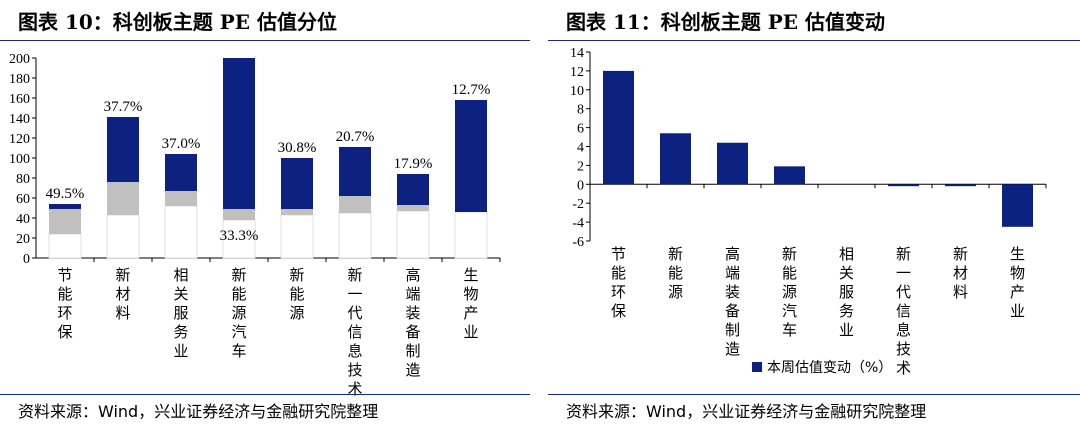 Image resolution: width=1080 pixels, height=427 pixels. Describe the element at coordinates (829, 368) in the screenshot. I see `right-legend-label: 本周估值变动（%）` at that location.